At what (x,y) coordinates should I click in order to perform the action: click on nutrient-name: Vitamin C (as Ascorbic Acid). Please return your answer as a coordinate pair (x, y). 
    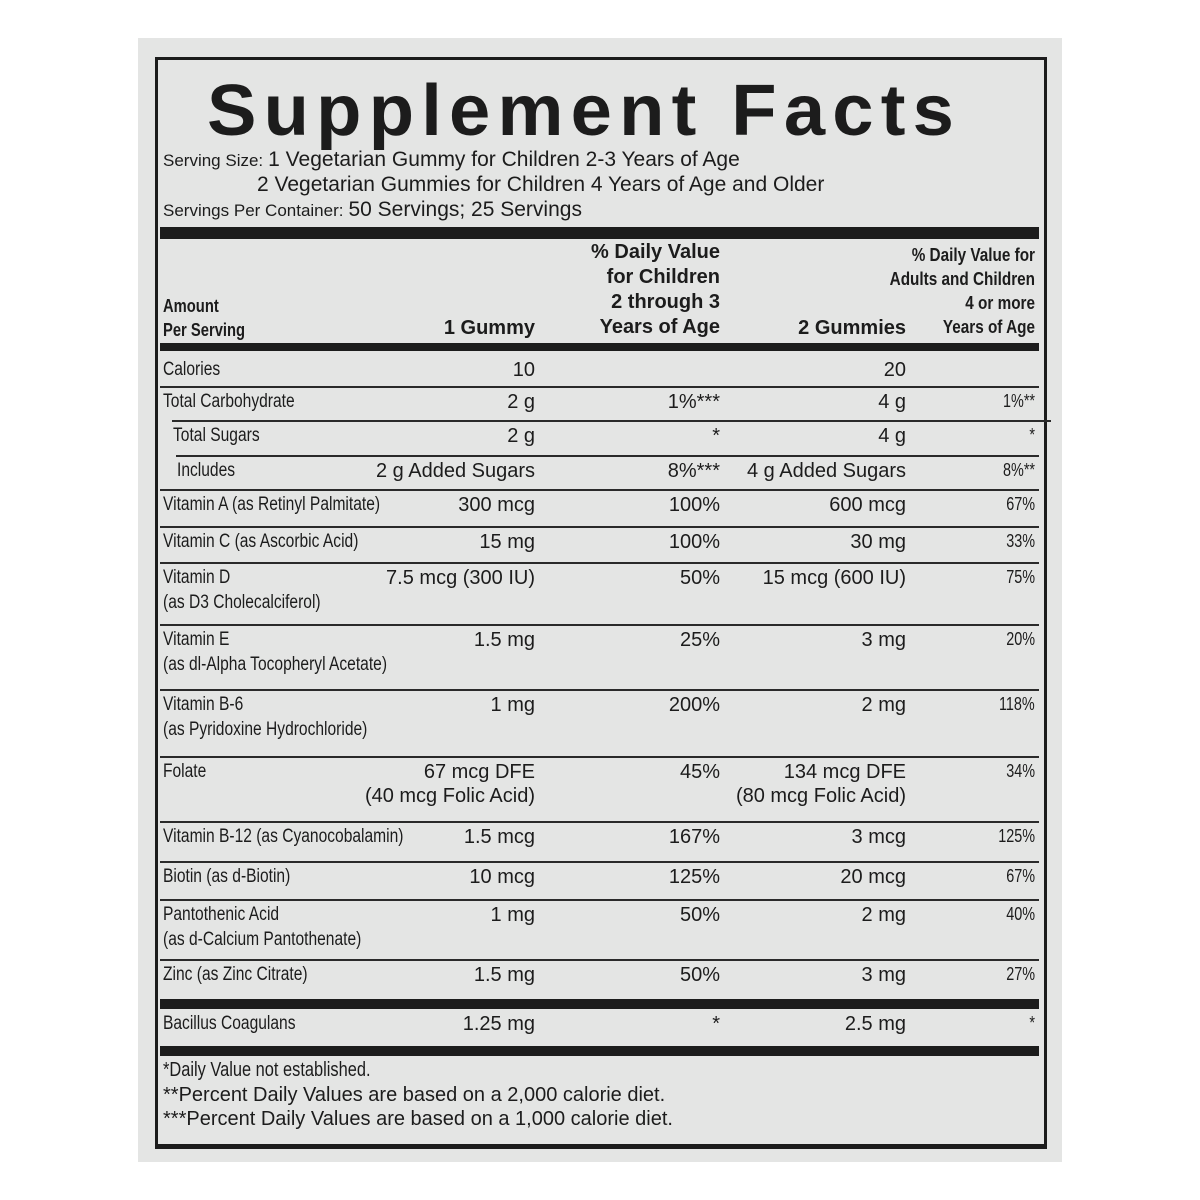
    Looking at the image, I should click on (261, 541).